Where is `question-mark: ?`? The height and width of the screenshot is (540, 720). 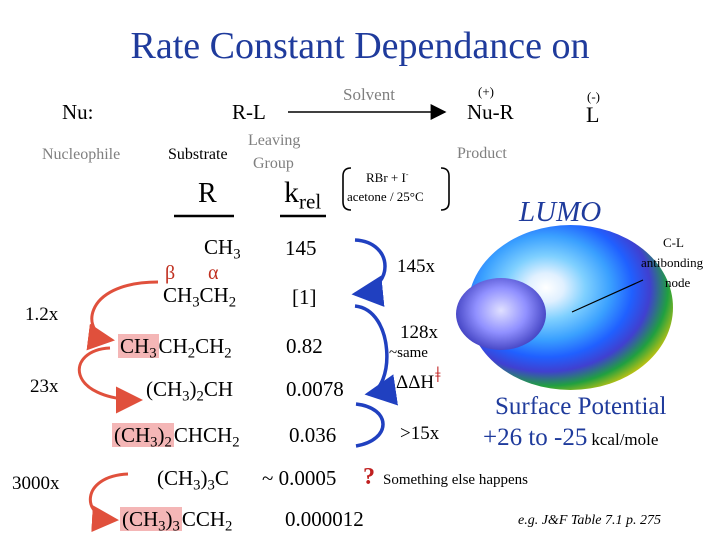
question-mark: ? is located at coordinates (369, 477).